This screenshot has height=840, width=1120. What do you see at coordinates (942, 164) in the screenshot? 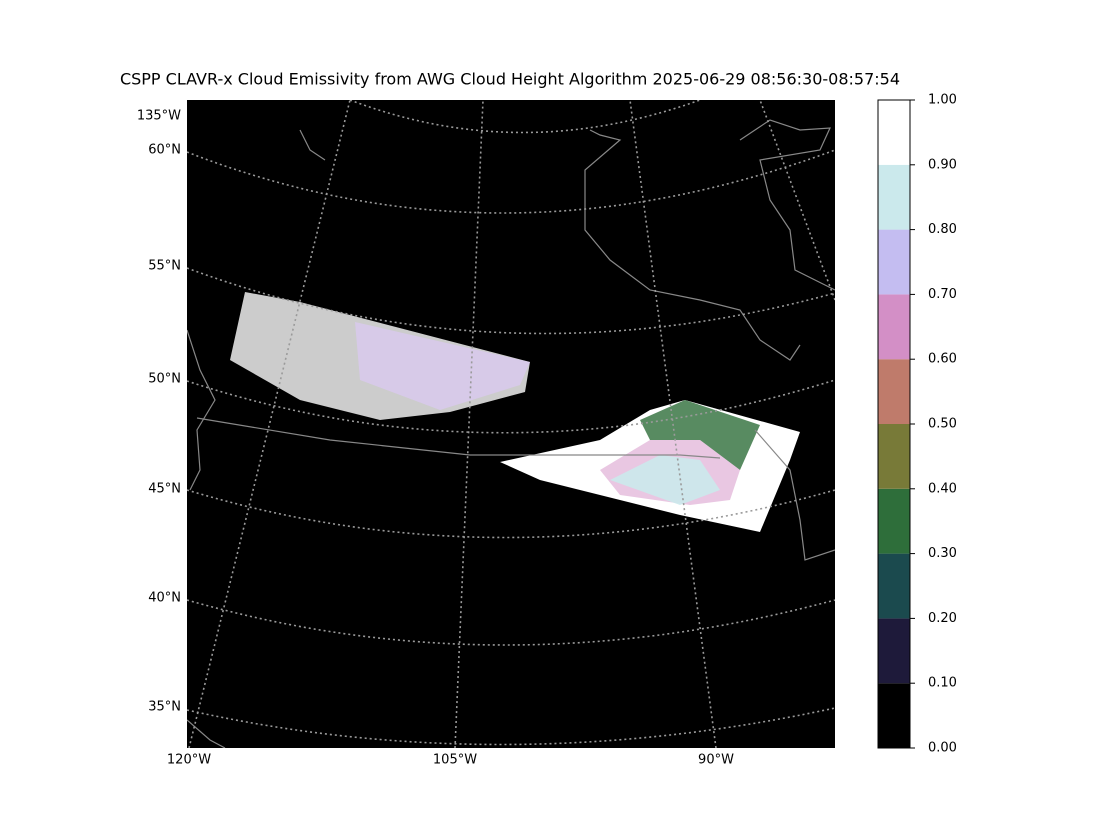
I see `colorbar-tick-label: 0.90` at bounding box center [942, 164].